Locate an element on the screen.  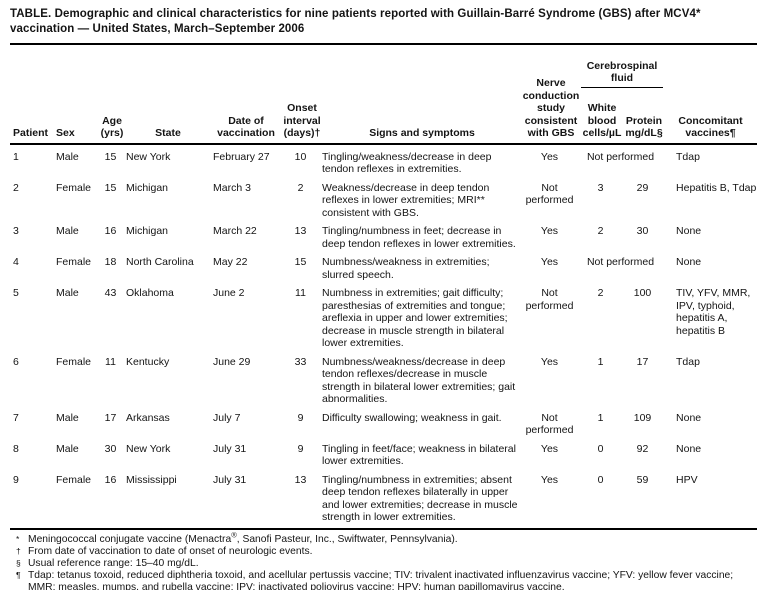
cell-state: North Carolina is located at coordinates (160, 262).